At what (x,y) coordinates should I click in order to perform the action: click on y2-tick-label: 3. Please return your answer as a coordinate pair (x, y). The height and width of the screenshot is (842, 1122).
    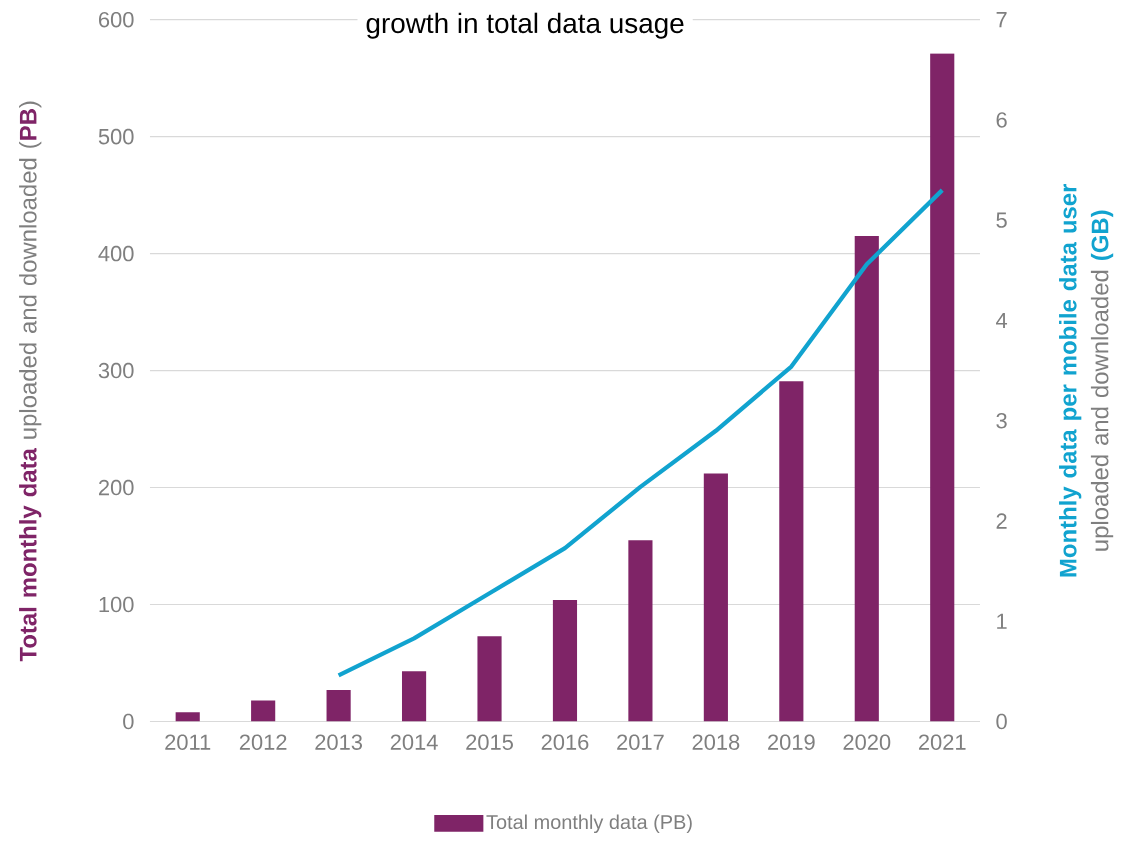
    Looking at the image, I should click on (1001, 421).